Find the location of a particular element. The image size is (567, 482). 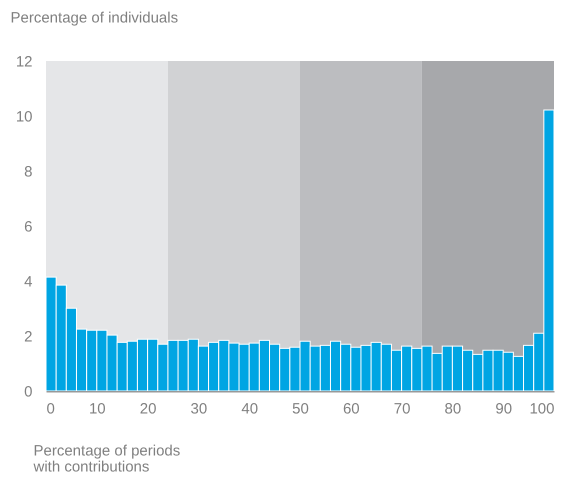

x-tick-label: 0 is located at coordinates (50, 409).